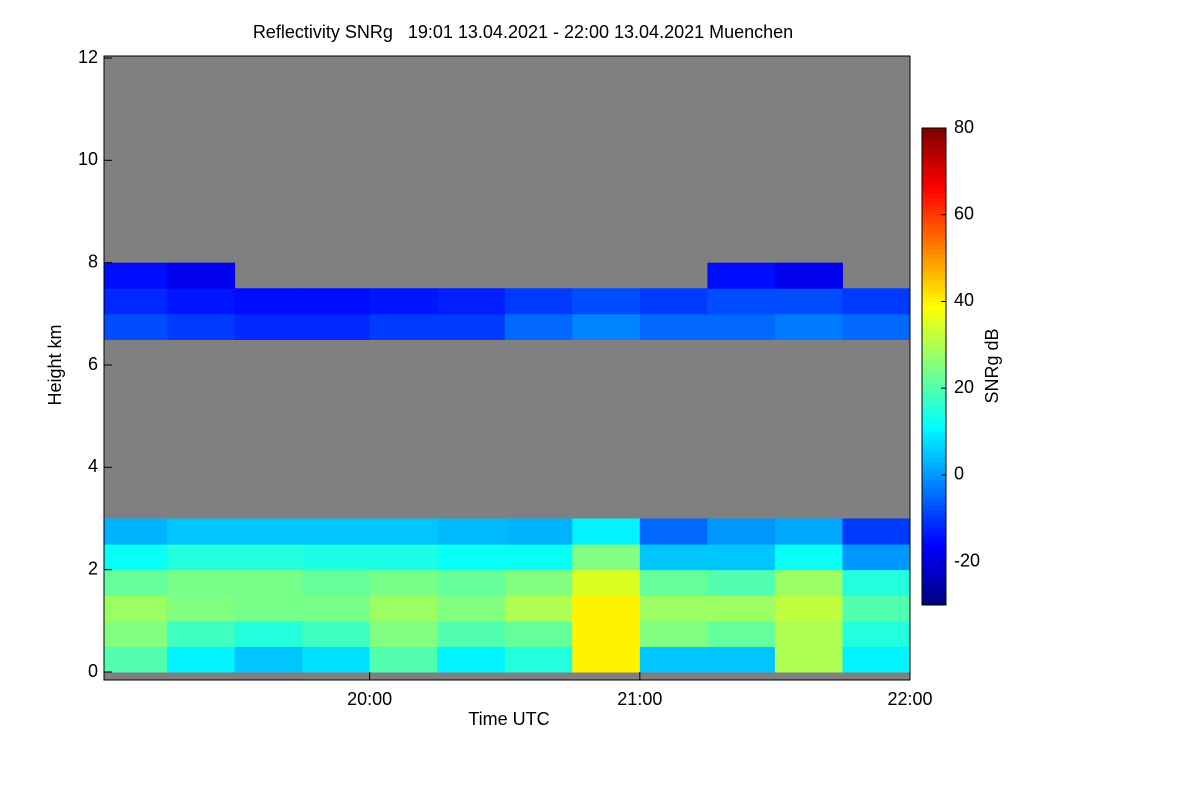  Describe the element at coordinates (959, 474) in the screenshot. I see `colorbar-tick-label: 0` at that location.